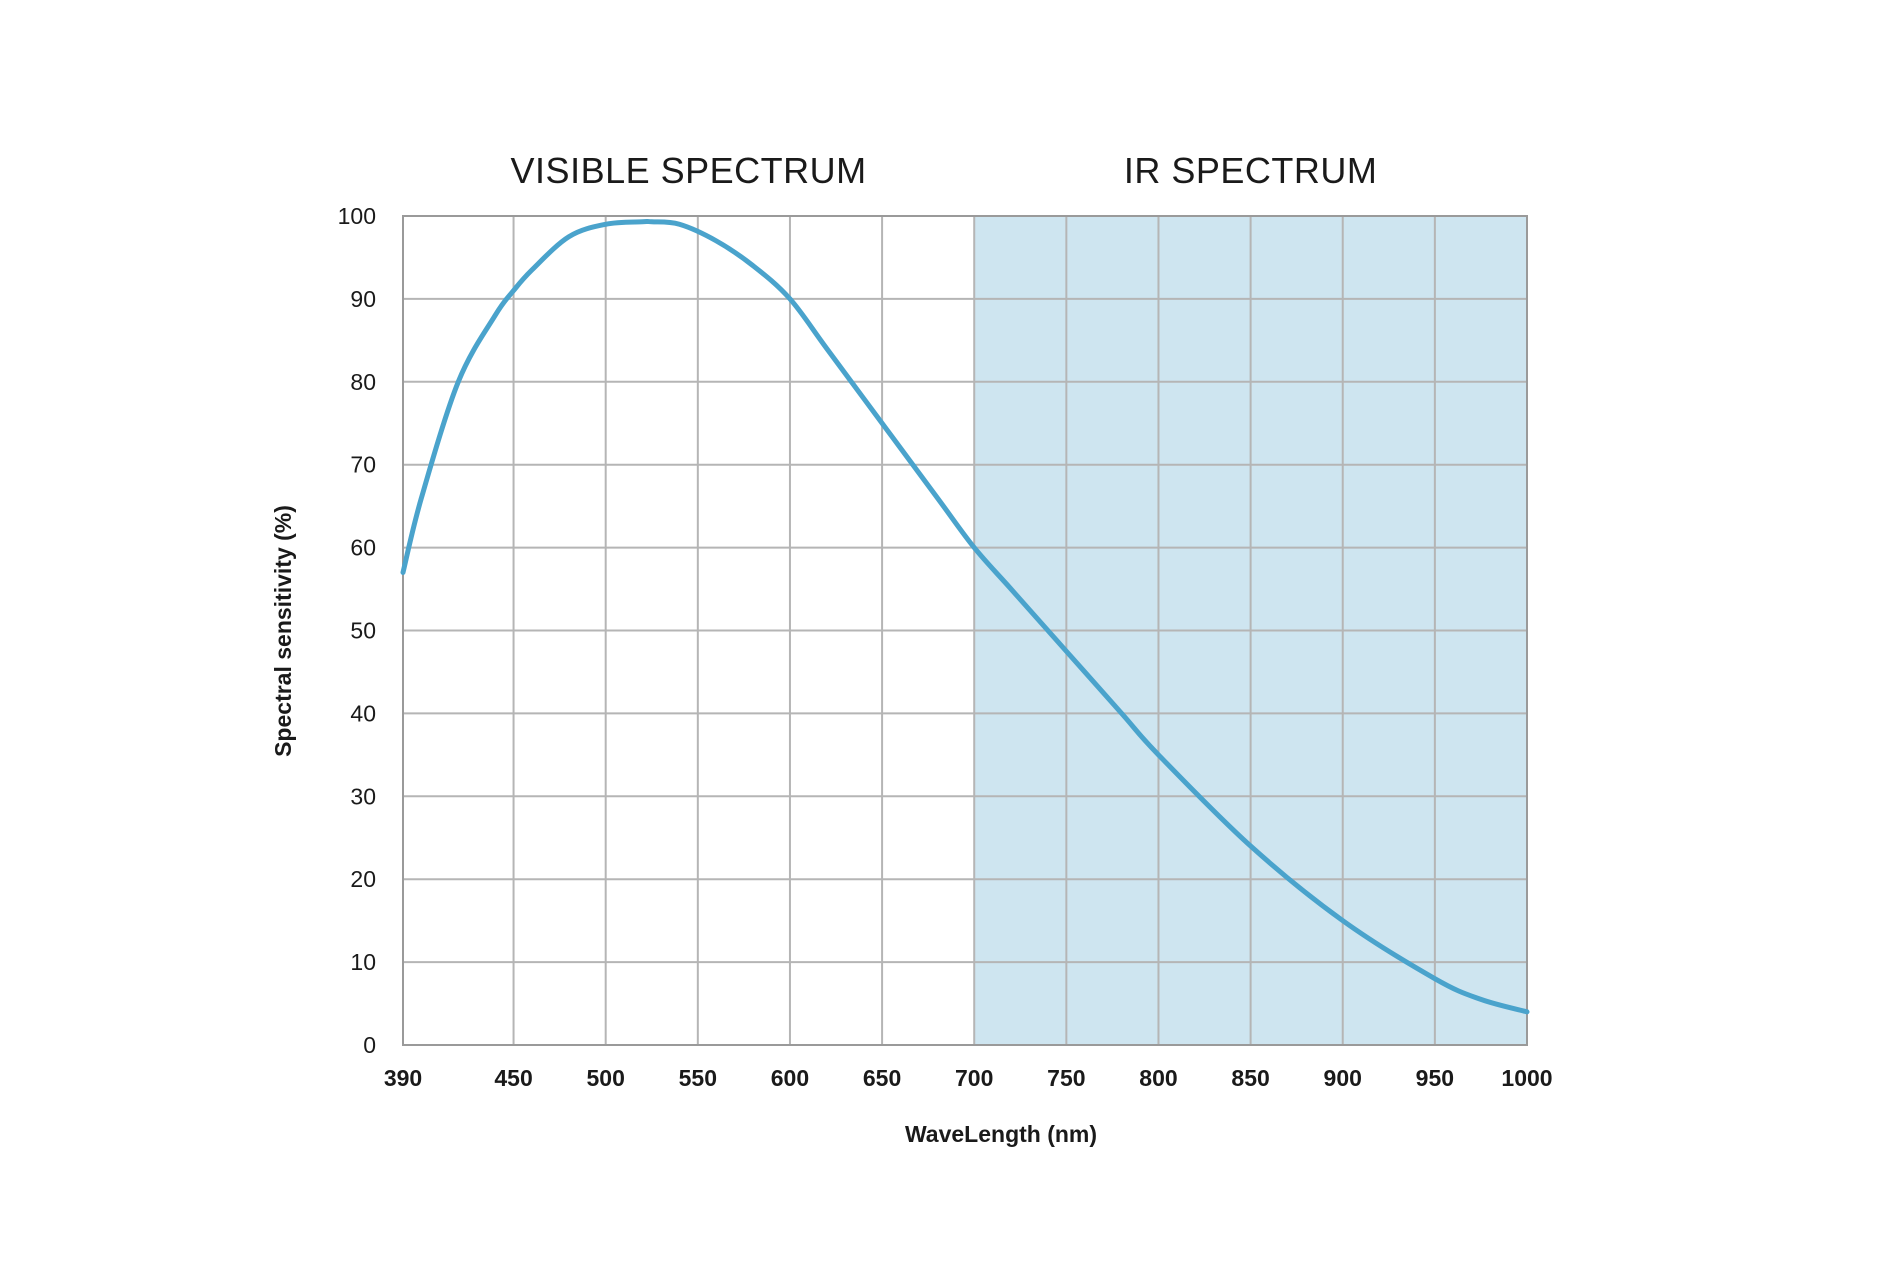 The image size is (1900, 1267). Describe the element at coordinates (1158, 1078) in the screenshot. I see `x-tick-label: 800` at that location.